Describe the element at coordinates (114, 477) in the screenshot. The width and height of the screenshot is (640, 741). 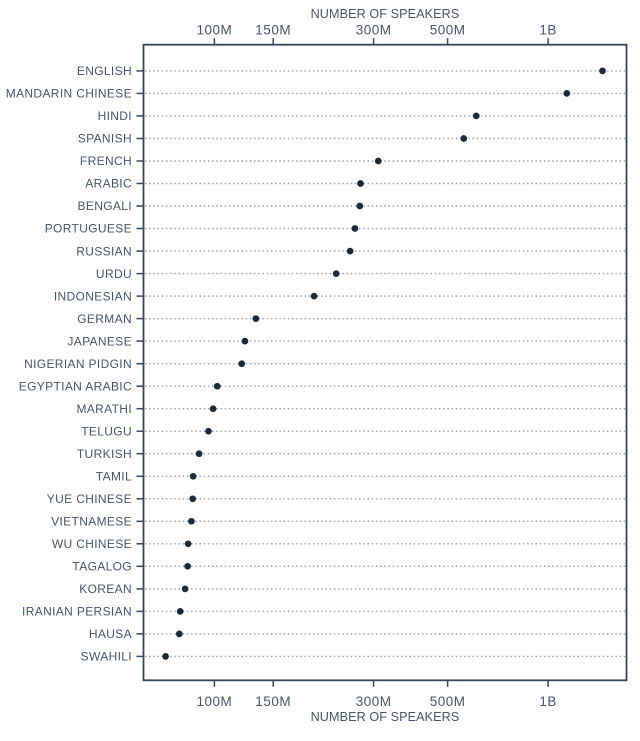
I see `svg-text: TAMIL` at that location.